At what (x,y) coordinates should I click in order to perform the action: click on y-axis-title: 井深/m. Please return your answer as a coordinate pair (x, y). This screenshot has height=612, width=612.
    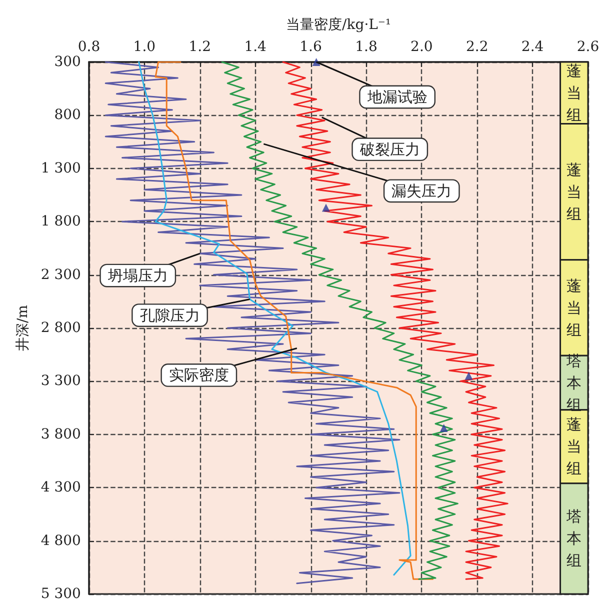
    Looking at the image, I should click on (23, 328).